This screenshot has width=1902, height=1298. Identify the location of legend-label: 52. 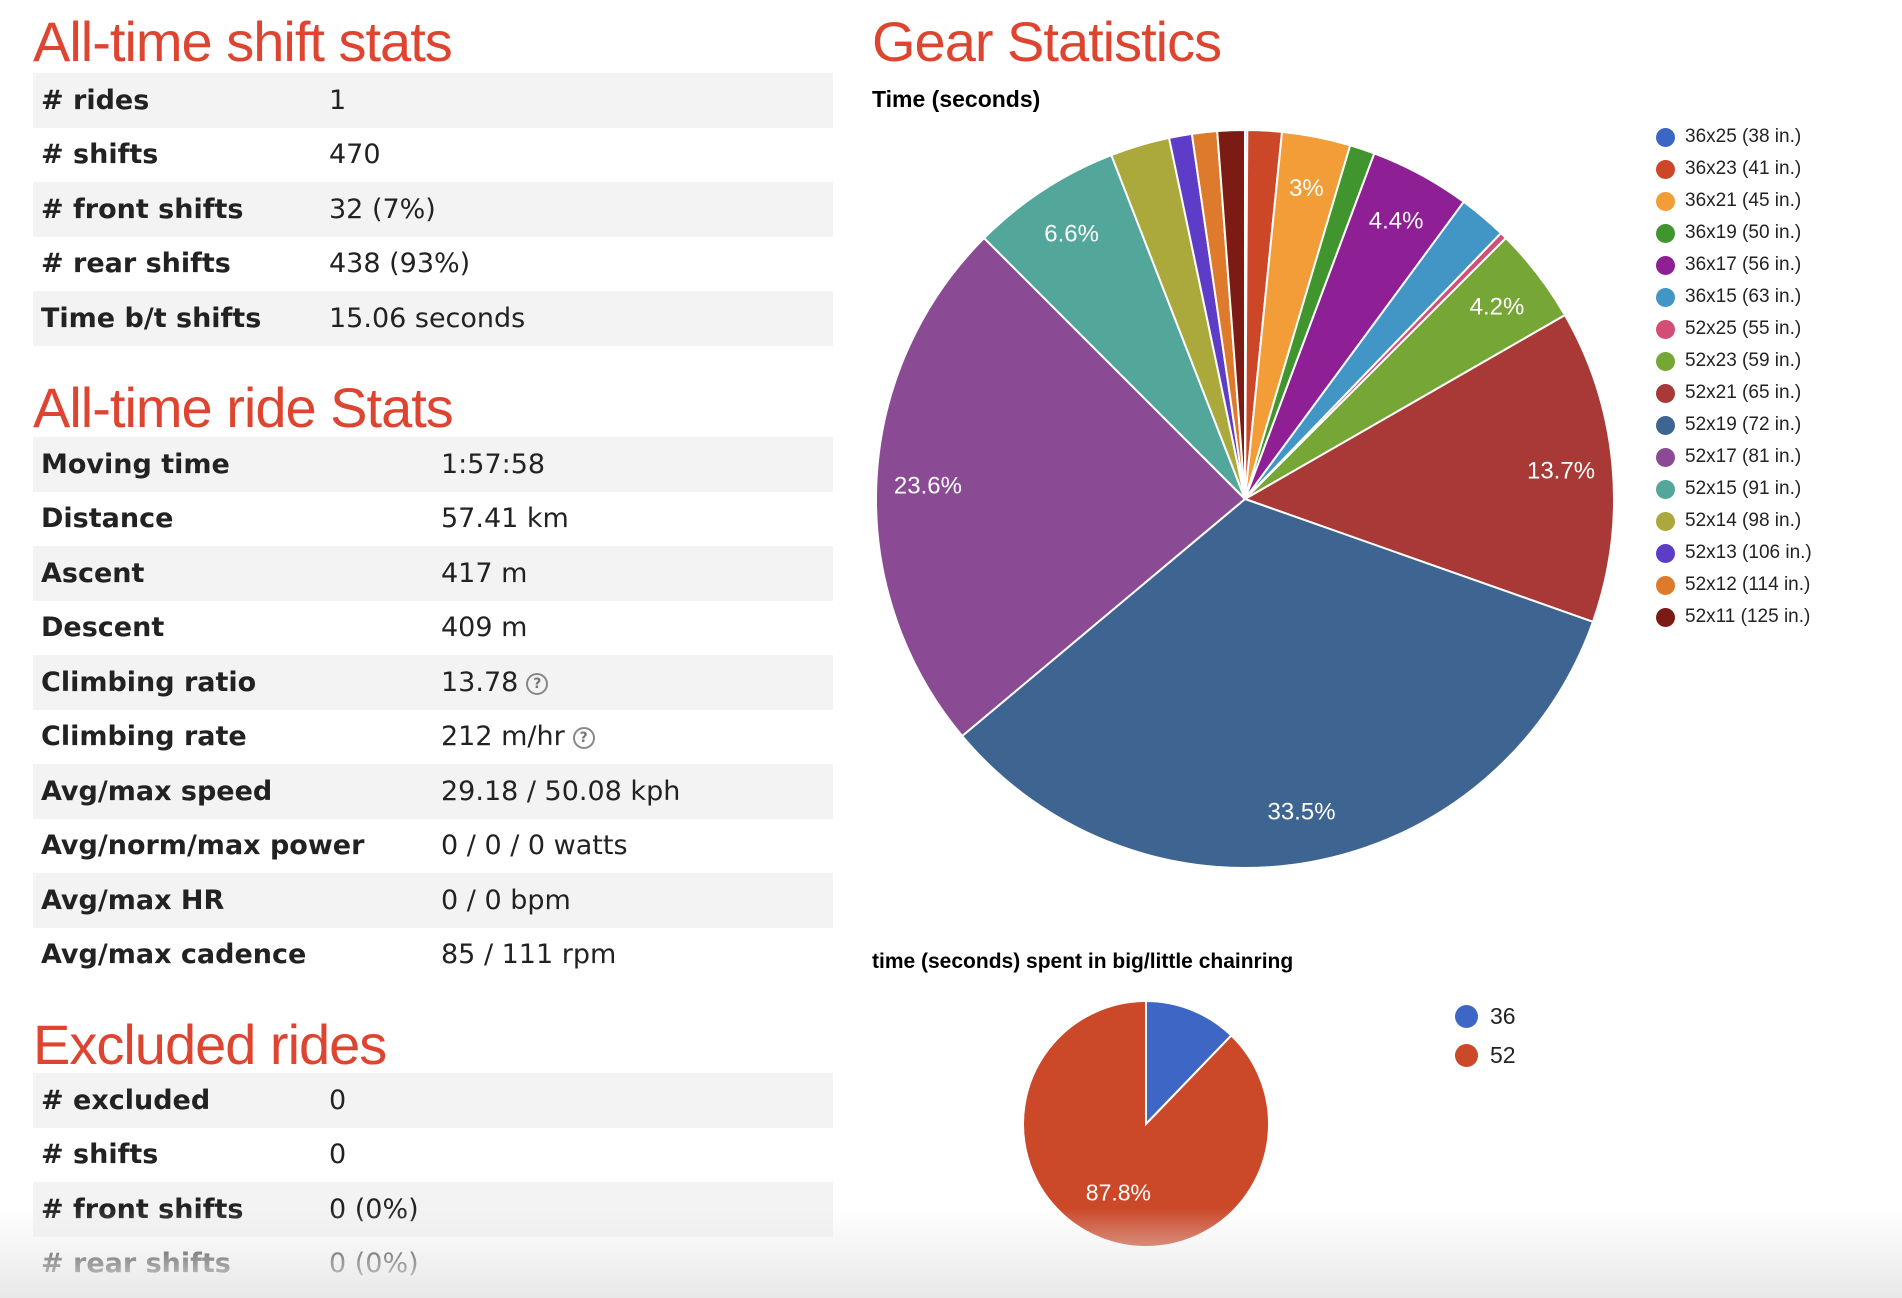
(1503, 1055).